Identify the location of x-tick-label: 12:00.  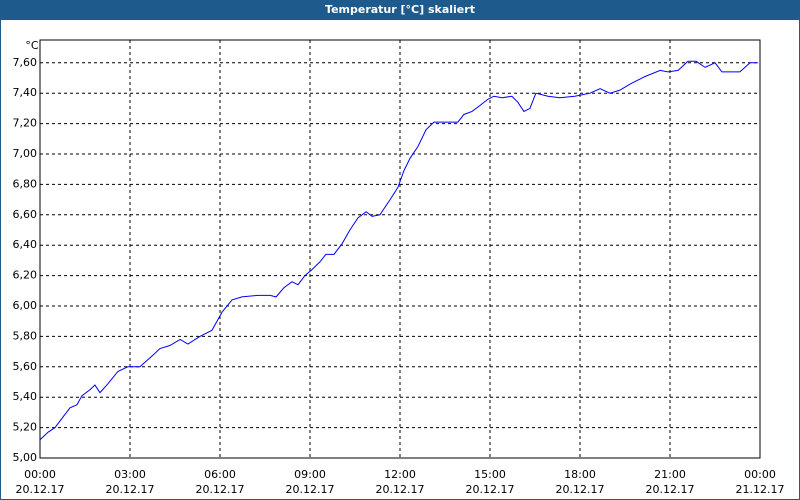
(400, 474).